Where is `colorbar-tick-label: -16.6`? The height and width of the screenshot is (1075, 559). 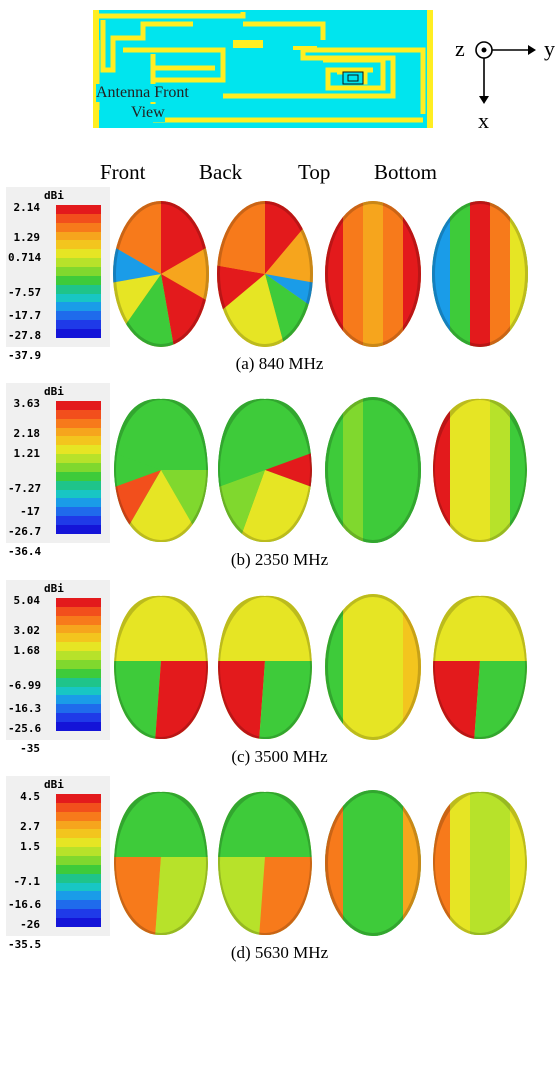 colorbar-tick-label: -16.6 is located at coordinates (25, 904).